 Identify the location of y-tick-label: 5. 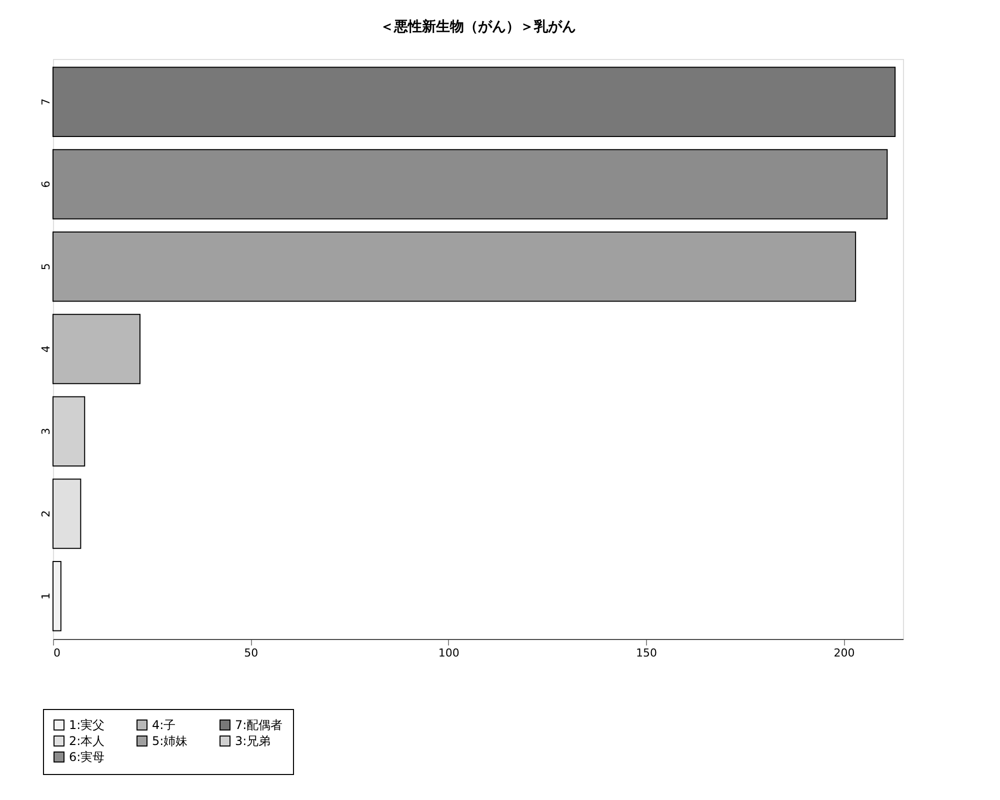
(46, 266).